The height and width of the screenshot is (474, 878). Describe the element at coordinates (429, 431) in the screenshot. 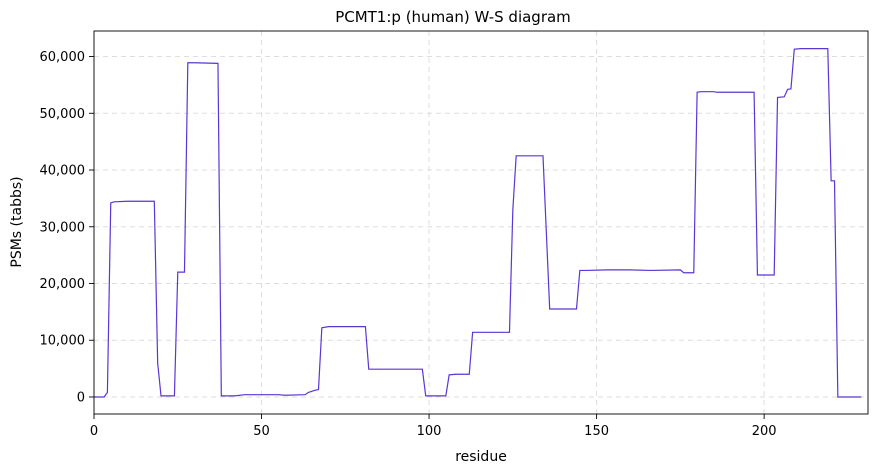

I see `x-tick-label: 100` at that location.